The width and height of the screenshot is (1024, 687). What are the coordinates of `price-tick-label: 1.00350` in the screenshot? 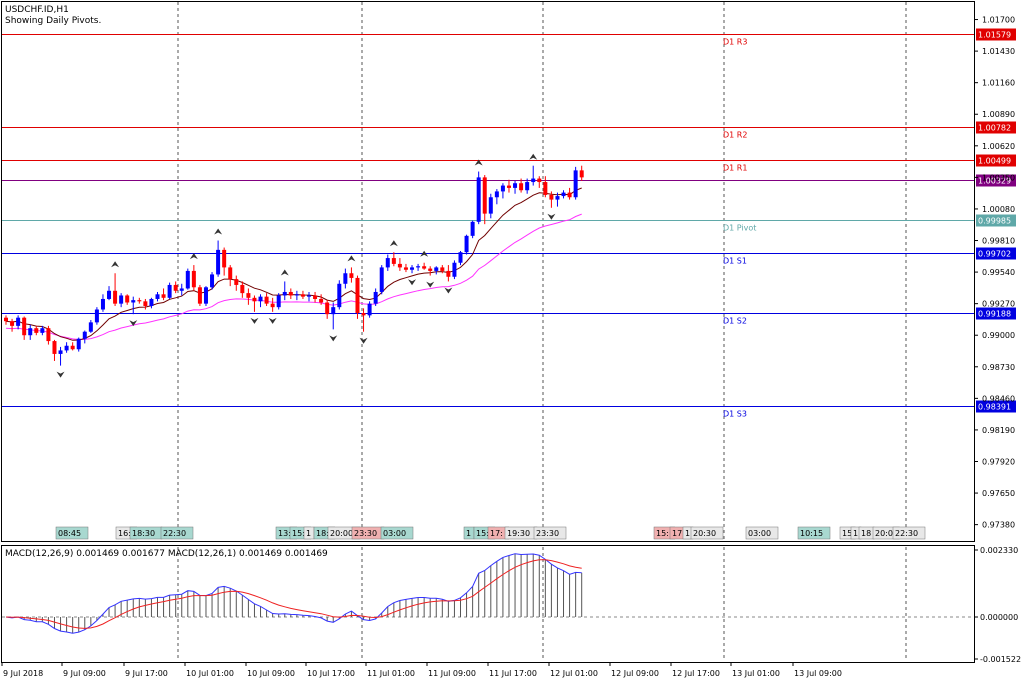 It's located at (998, 177).